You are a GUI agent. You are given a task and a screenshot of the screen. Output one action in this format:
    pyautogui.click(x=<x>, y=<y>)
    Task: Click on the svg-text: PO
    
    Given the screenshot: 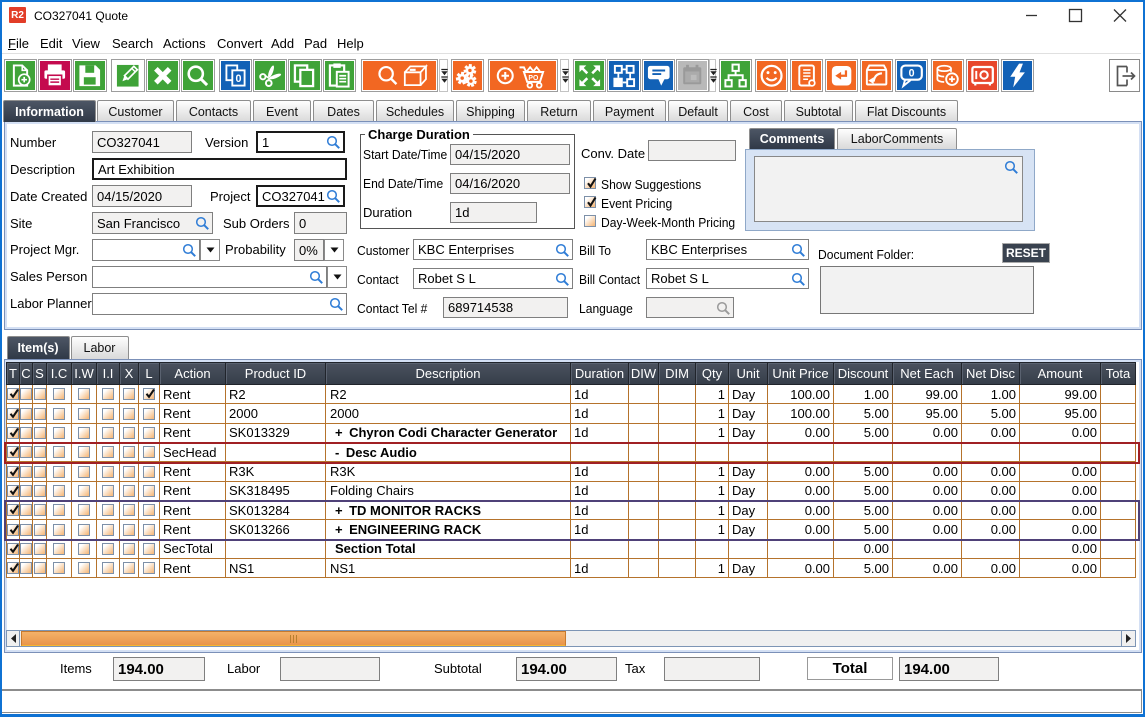 What is the action you would take?
    pyautogui.click(x=534, y=77)
    